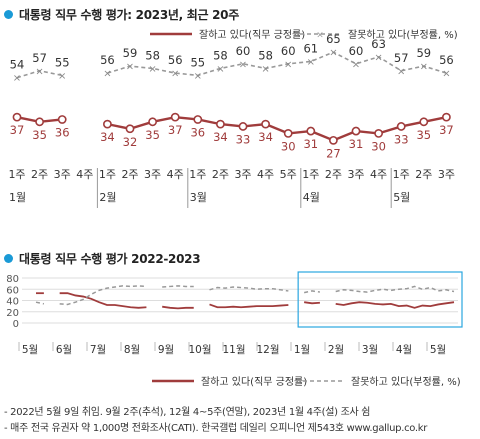 The image size is (480, 439). What do you see at coordinates (166, 350) in the screenshot?
I see `x-month-label: 9월` at bounding box center [166, 350].